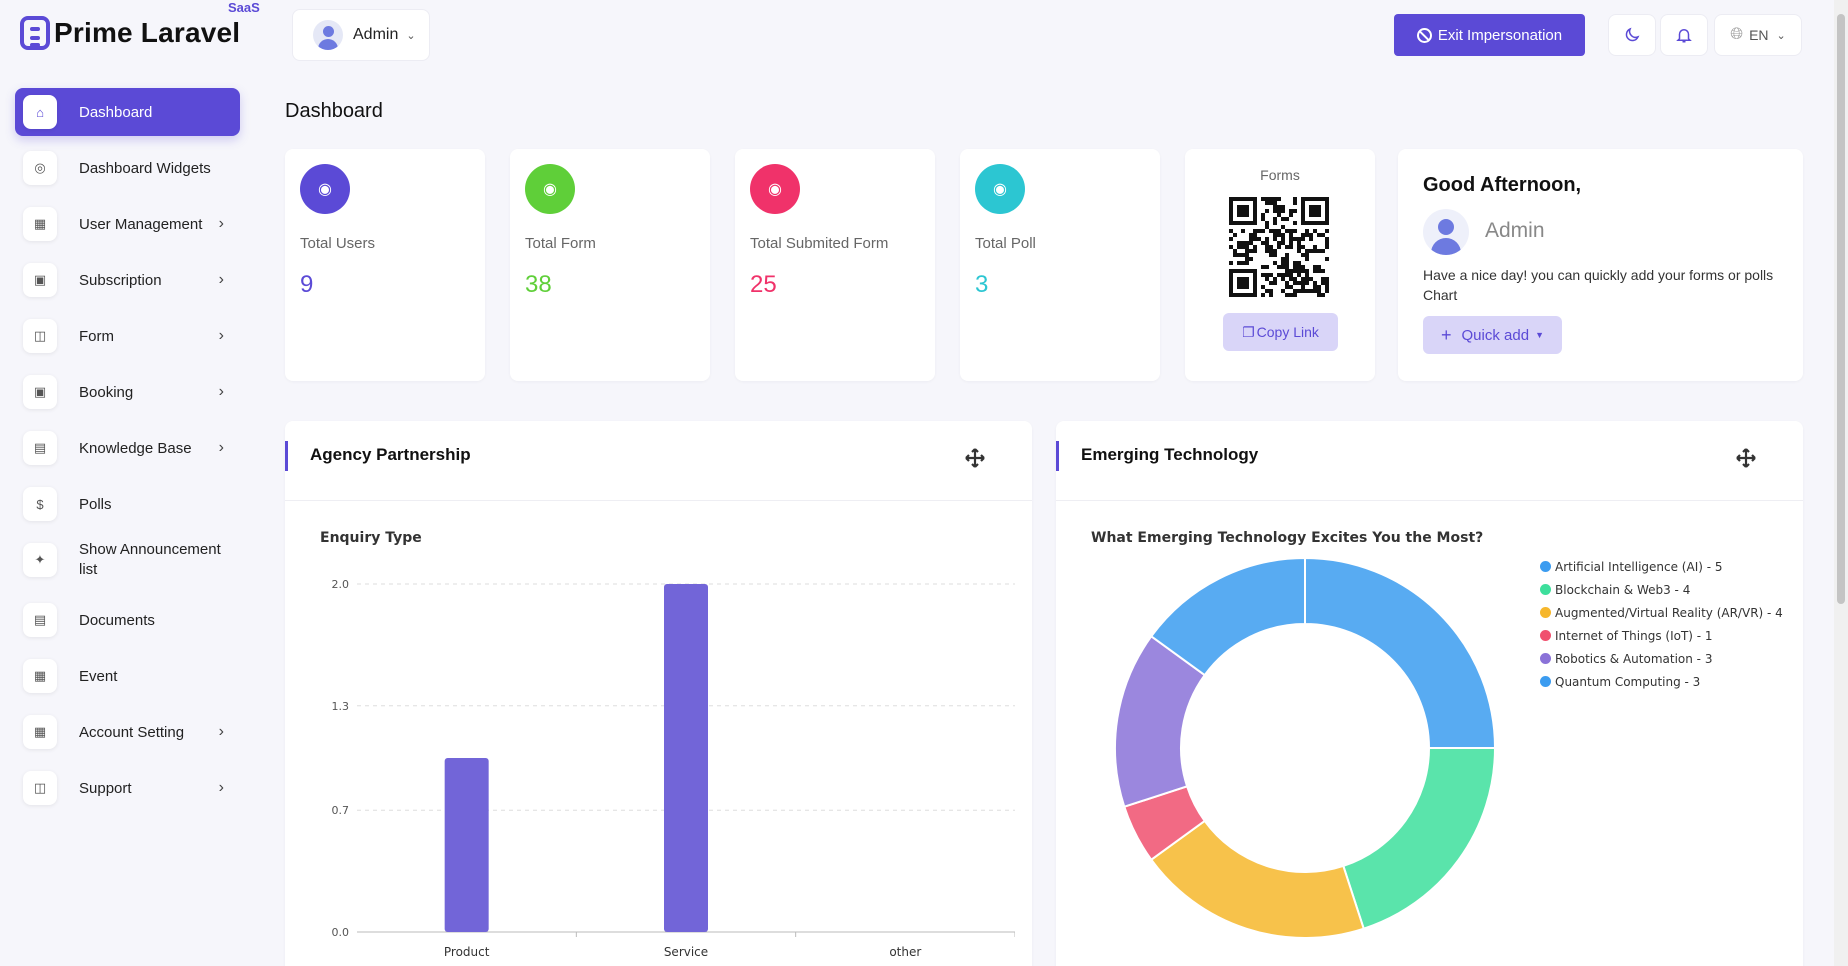 This screenshot has width=1848, height=966. Describe the element at coordinates (1000, 189) in the screenshot. I see `poll-icon: ◉` at that location.